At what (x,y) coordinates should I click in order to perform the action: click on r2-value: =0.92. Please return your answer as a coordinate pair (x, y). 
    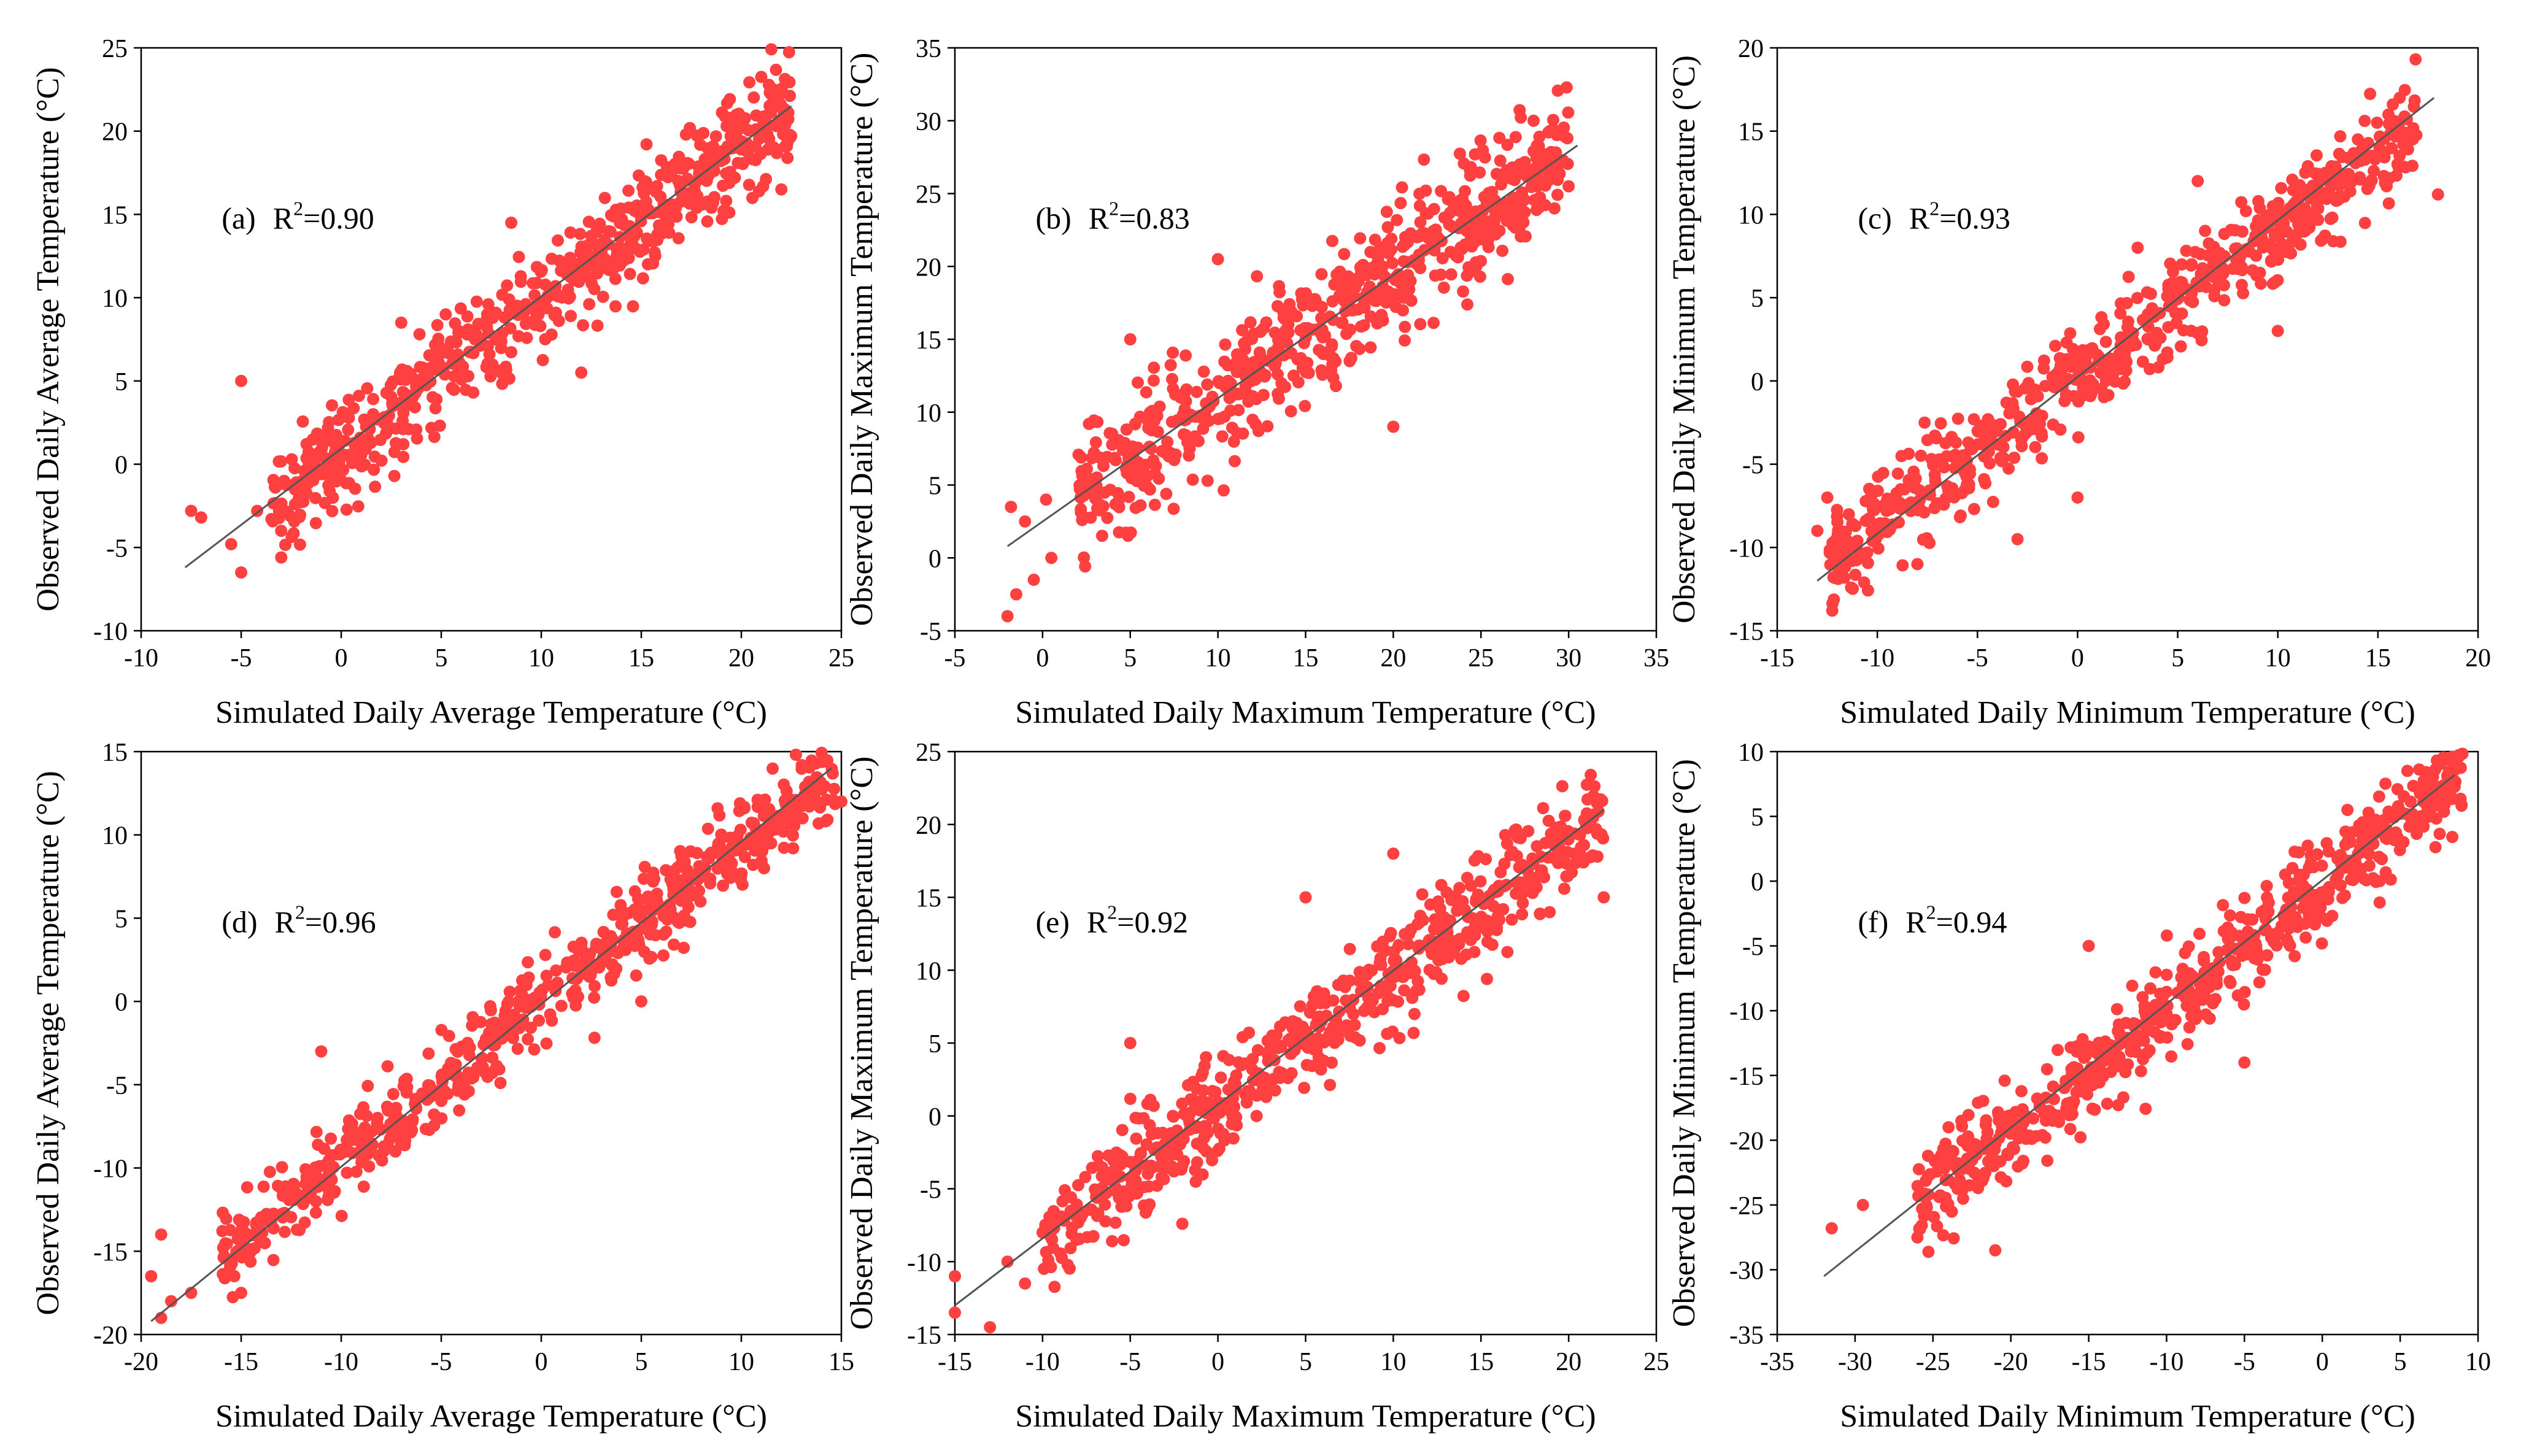
    Looking at the image, I should click on (1152, 922).